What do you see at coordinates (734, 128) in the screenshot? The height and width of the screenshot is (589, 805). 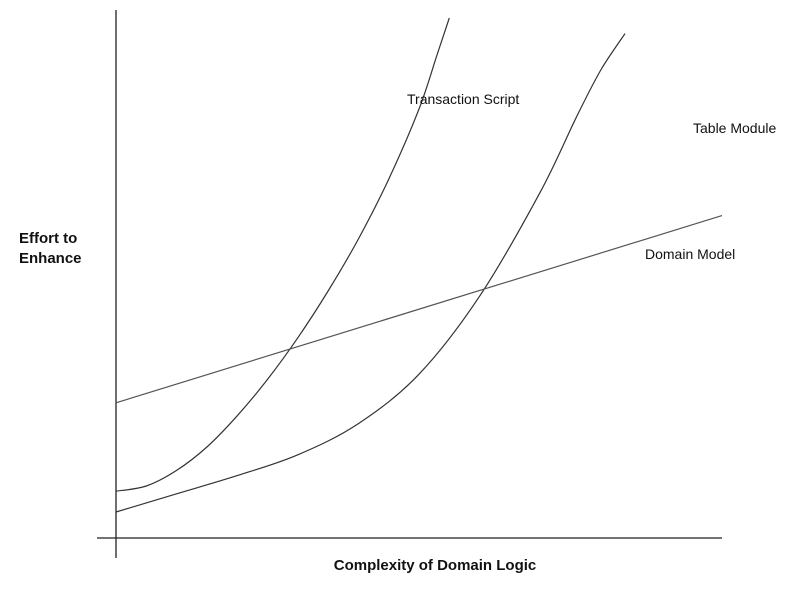 I see `series-label-table-module: Table Module` at bounding box center [734, 128].